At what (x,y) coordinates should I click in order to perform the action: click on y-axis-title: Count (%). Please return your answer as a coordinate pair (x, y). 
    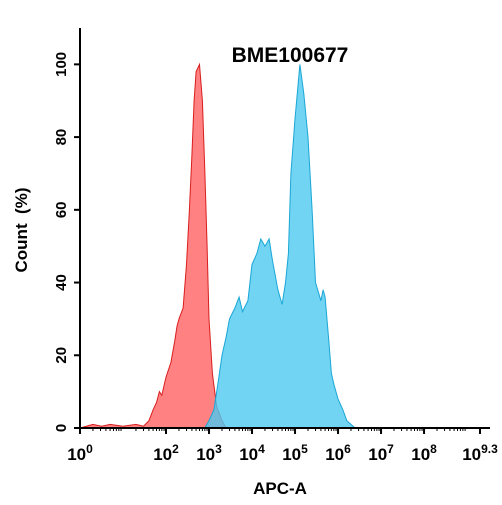
    Looking at the image, I should click on (21, 230).